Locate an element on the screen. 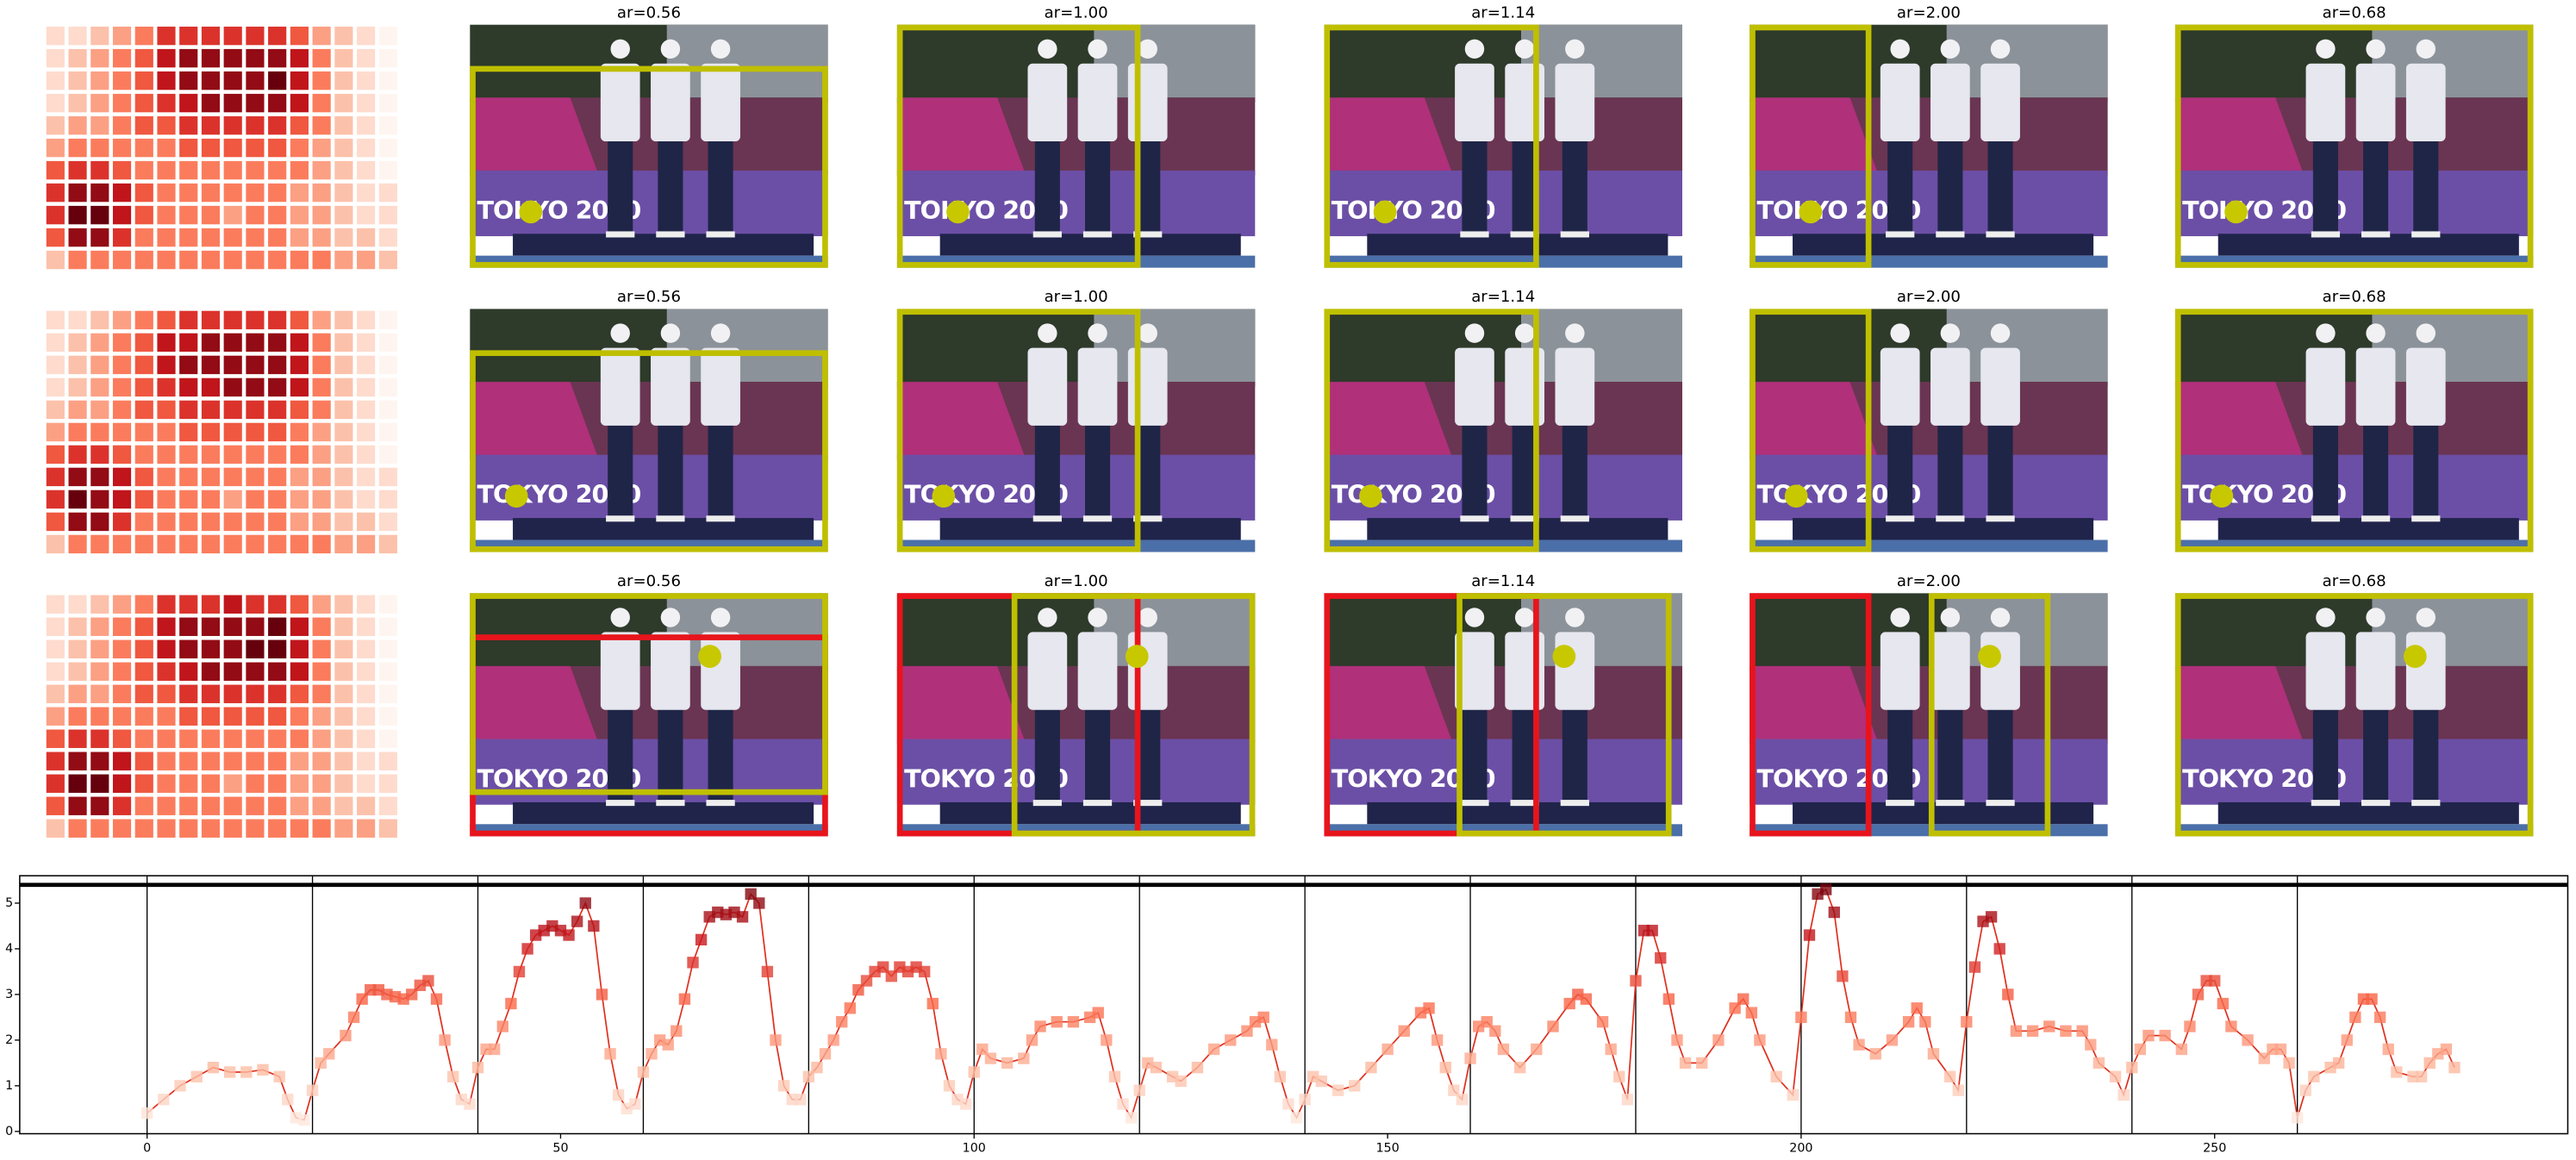 Image resolution: width=2576 pixels, height=1160 pixels. crop-panel: ar=1.00 TOKYO 2020 is located at coordinates (1076, 705).